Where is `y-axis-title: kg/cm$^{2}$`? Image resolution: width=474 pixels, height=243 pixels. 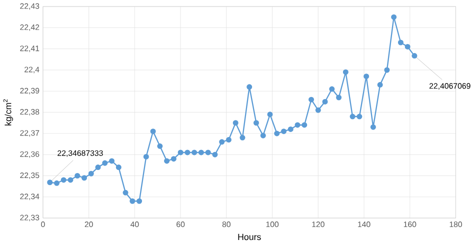
y-axis-title: kg/cm$^{2}$ is located at coordinates (8, 112).